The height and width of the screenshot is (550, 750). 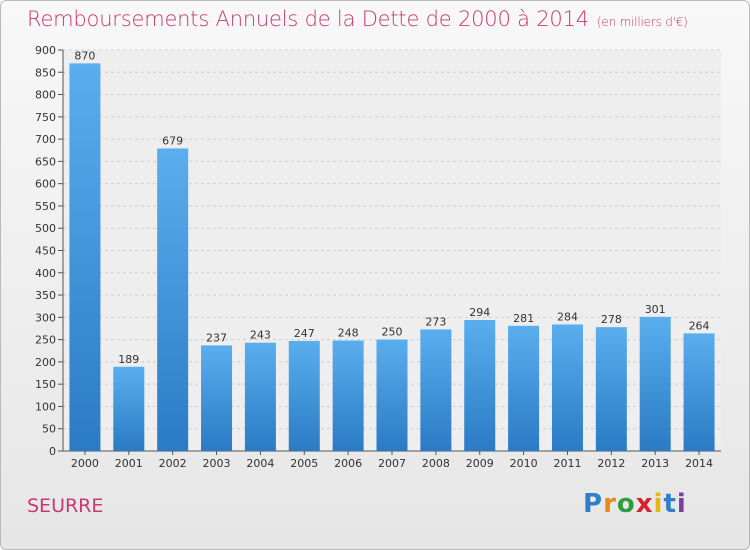 What do you see at coordinates (45, 50) in the screenshot?
I see `y-tick-label: 900` at bounding box center [45, 50].